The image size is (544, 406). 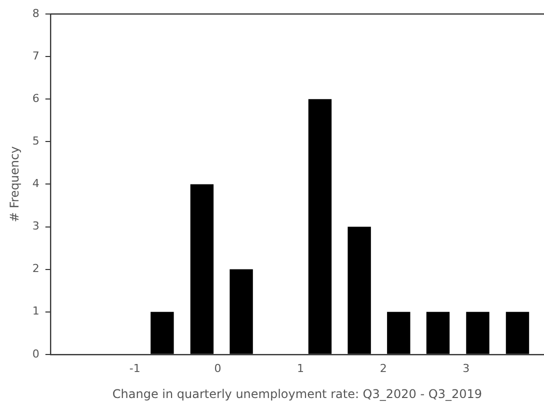 I want to click on x-axis-title: Change in quarterly unemployment rate: Q3_2020 - Q3_2019, so click(x=297, y=393).